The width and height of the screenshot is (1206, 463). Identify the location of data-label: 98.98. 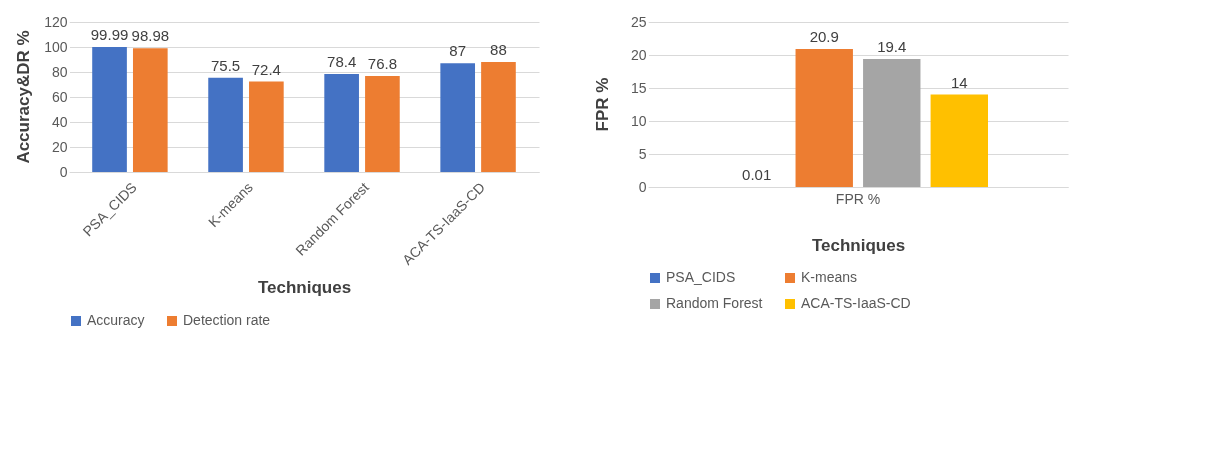
(150, 36).